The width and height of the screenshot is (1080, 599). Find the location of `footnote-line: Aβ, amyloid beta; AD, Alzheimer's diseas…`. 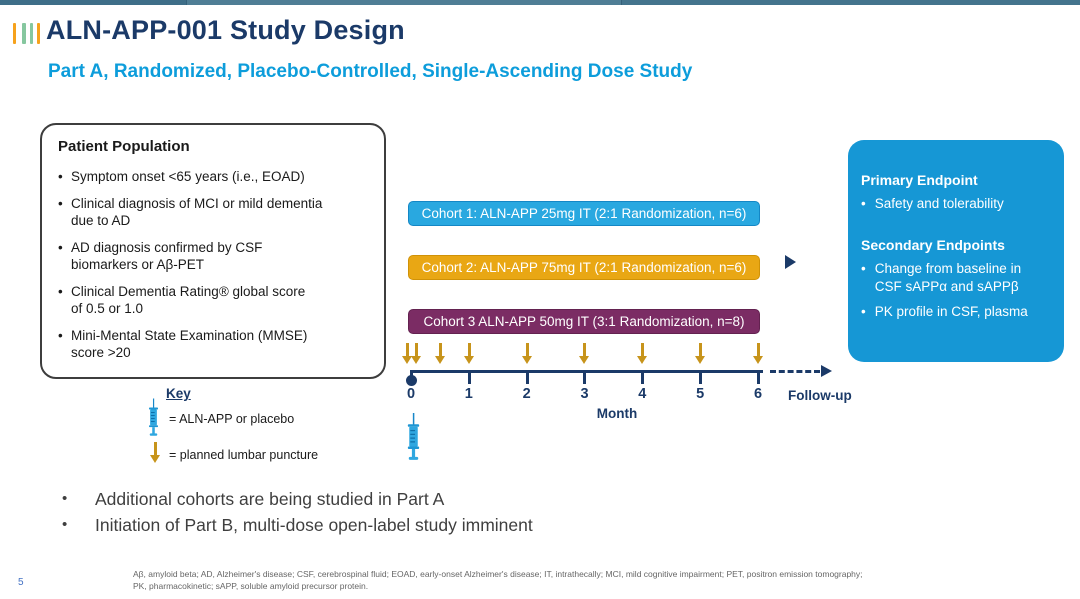

footnote-line: Aβ, amyloid beta; AD, Alzheimer's diseas… is located at coordinates (498, 574).